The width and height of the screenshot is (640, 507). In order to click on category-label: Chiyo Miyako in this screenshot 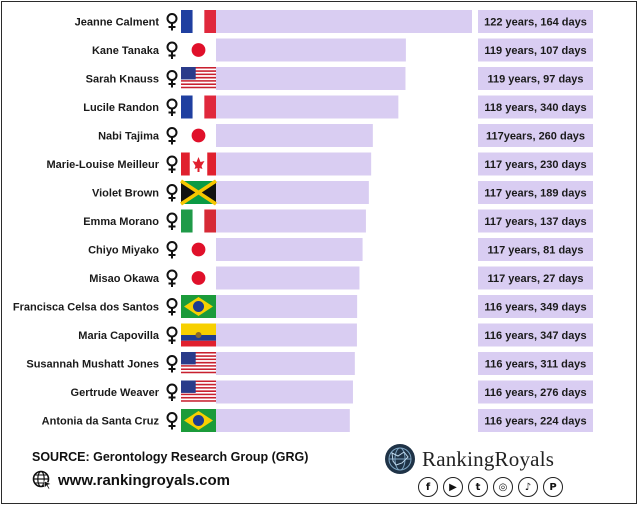, I will do `click(123, 251)`.